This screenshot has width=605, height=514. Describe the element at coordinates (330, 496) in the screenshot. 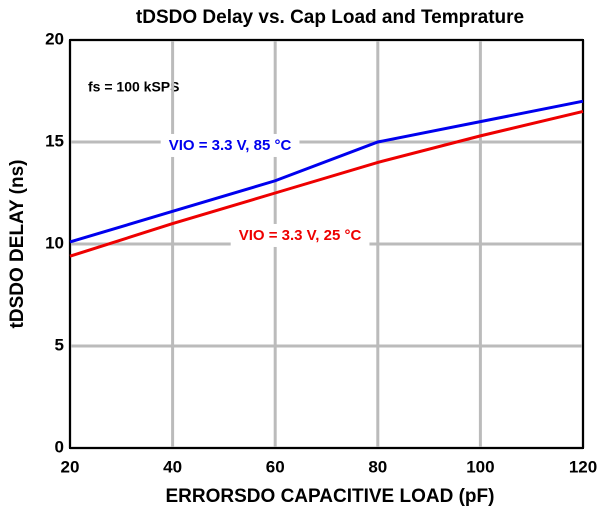

I see `x-axis-label: ERRORSDO CAPACITIVE LOAD (pF)` at that location.